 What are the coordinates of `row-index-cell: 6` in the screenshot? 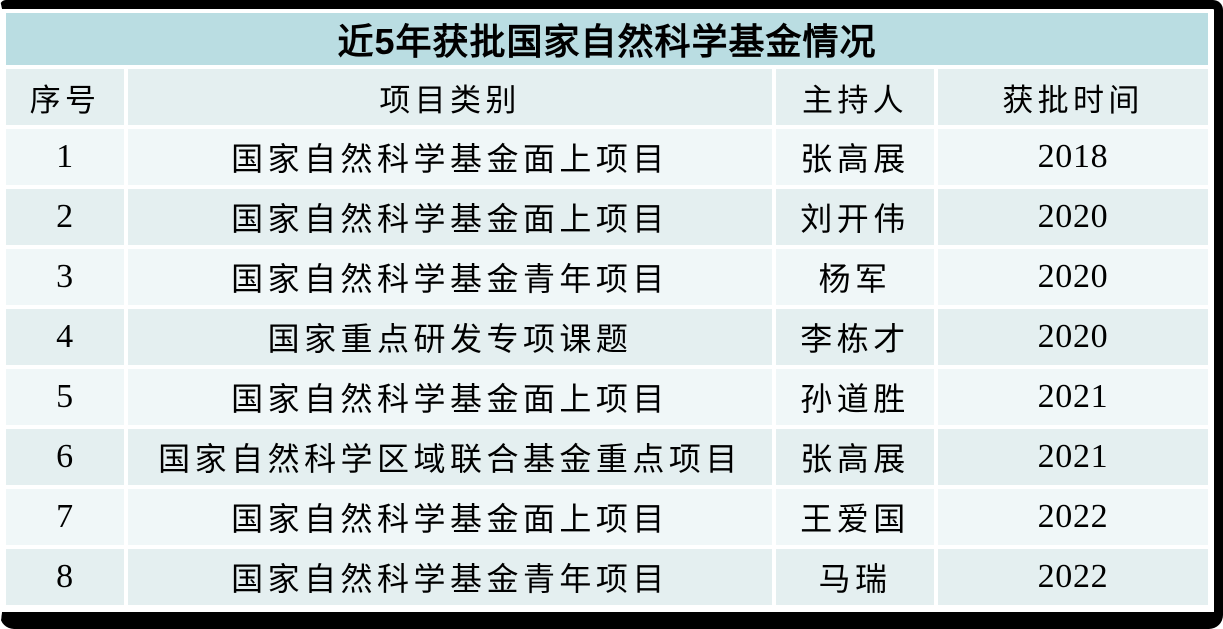 It's located at (65, 457).